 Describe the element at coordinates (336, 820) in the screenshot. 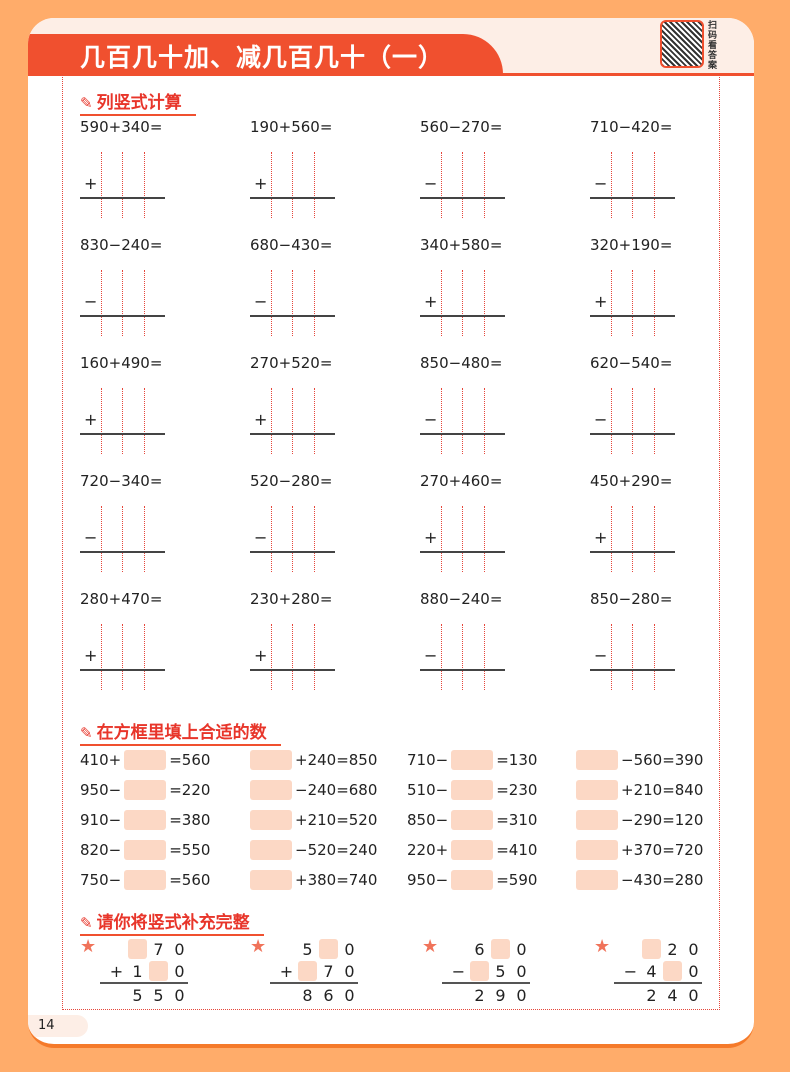

I see `equation-suffix: +210=520` at that location.